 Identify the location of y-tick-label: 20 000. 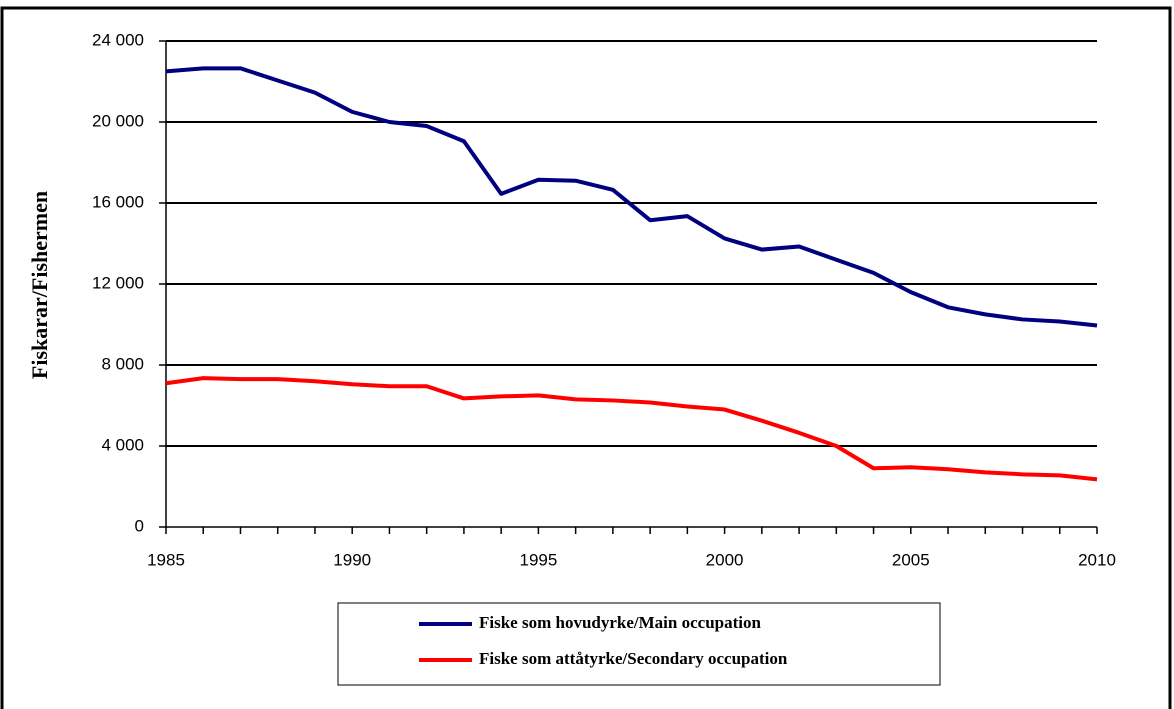
(118, 120).